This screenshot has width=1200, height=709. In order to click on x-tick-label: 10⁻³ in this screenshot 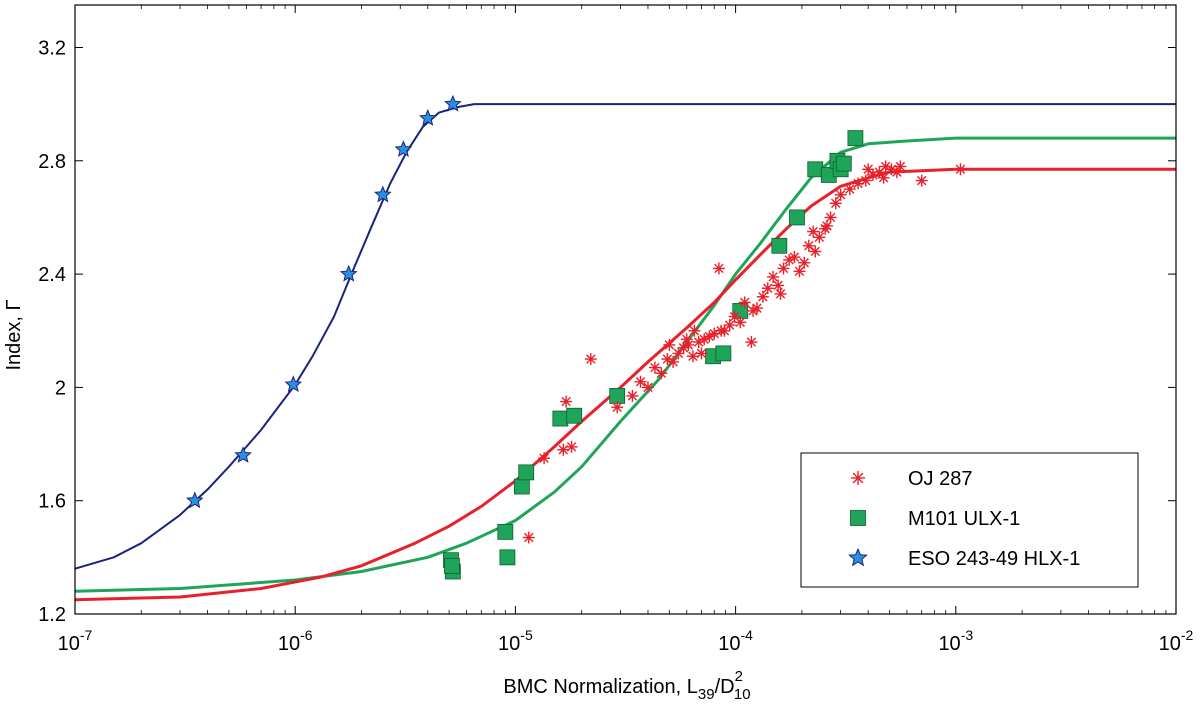, I will do `click(955, 641)`.